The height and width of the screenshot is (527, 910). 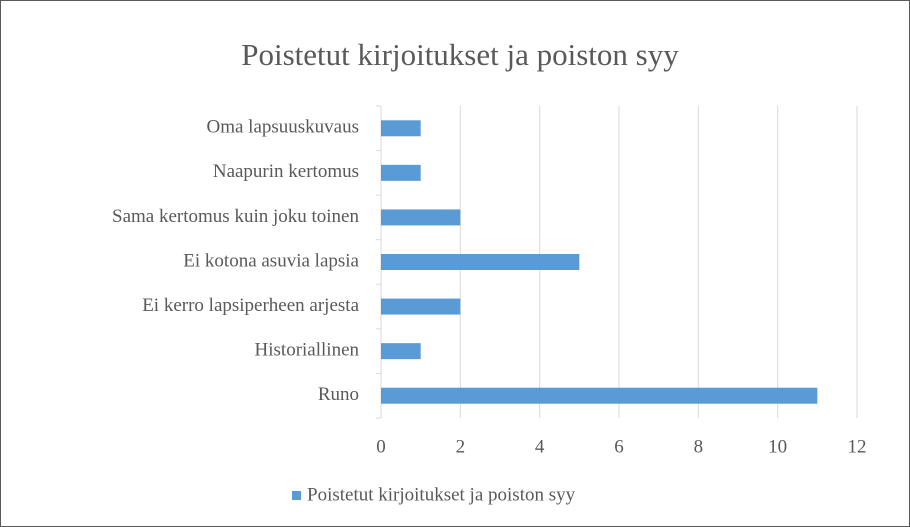 I want to click on x-tick-label: 10, so click(x=777, y=446).